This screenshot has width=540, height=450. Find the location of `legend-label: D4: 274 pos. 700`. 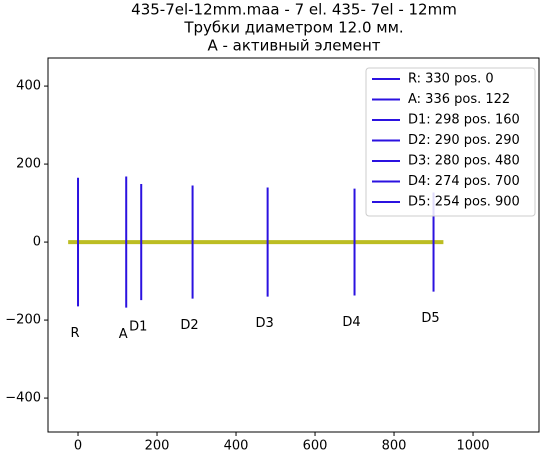

legend-label: D4: 274 pos. 700 is located at coordinates (464, 181).